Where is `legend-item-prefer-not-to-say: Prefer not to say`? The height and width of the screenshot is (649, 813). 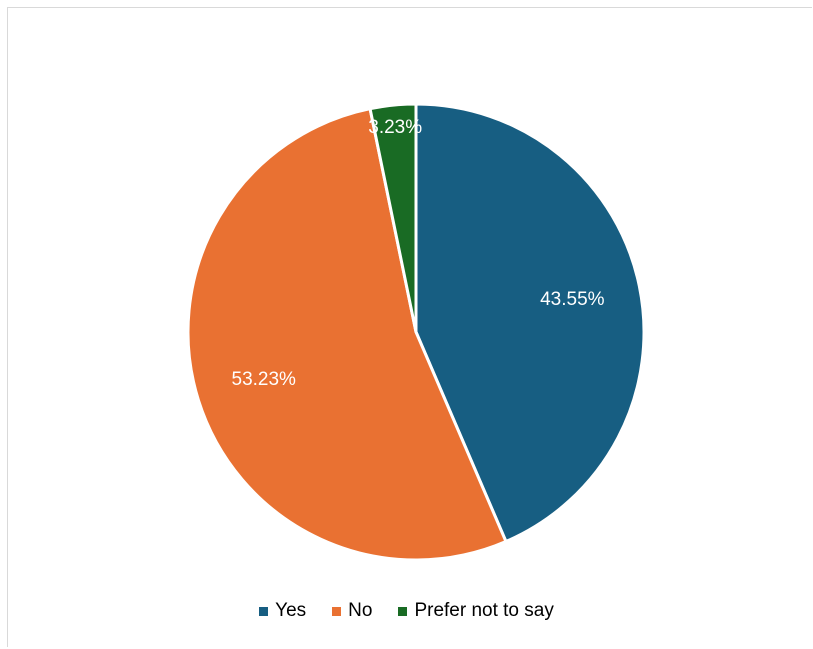 legend-item-prefer-not-to-say: Prefer not to say is located at coordinates (476, 611).